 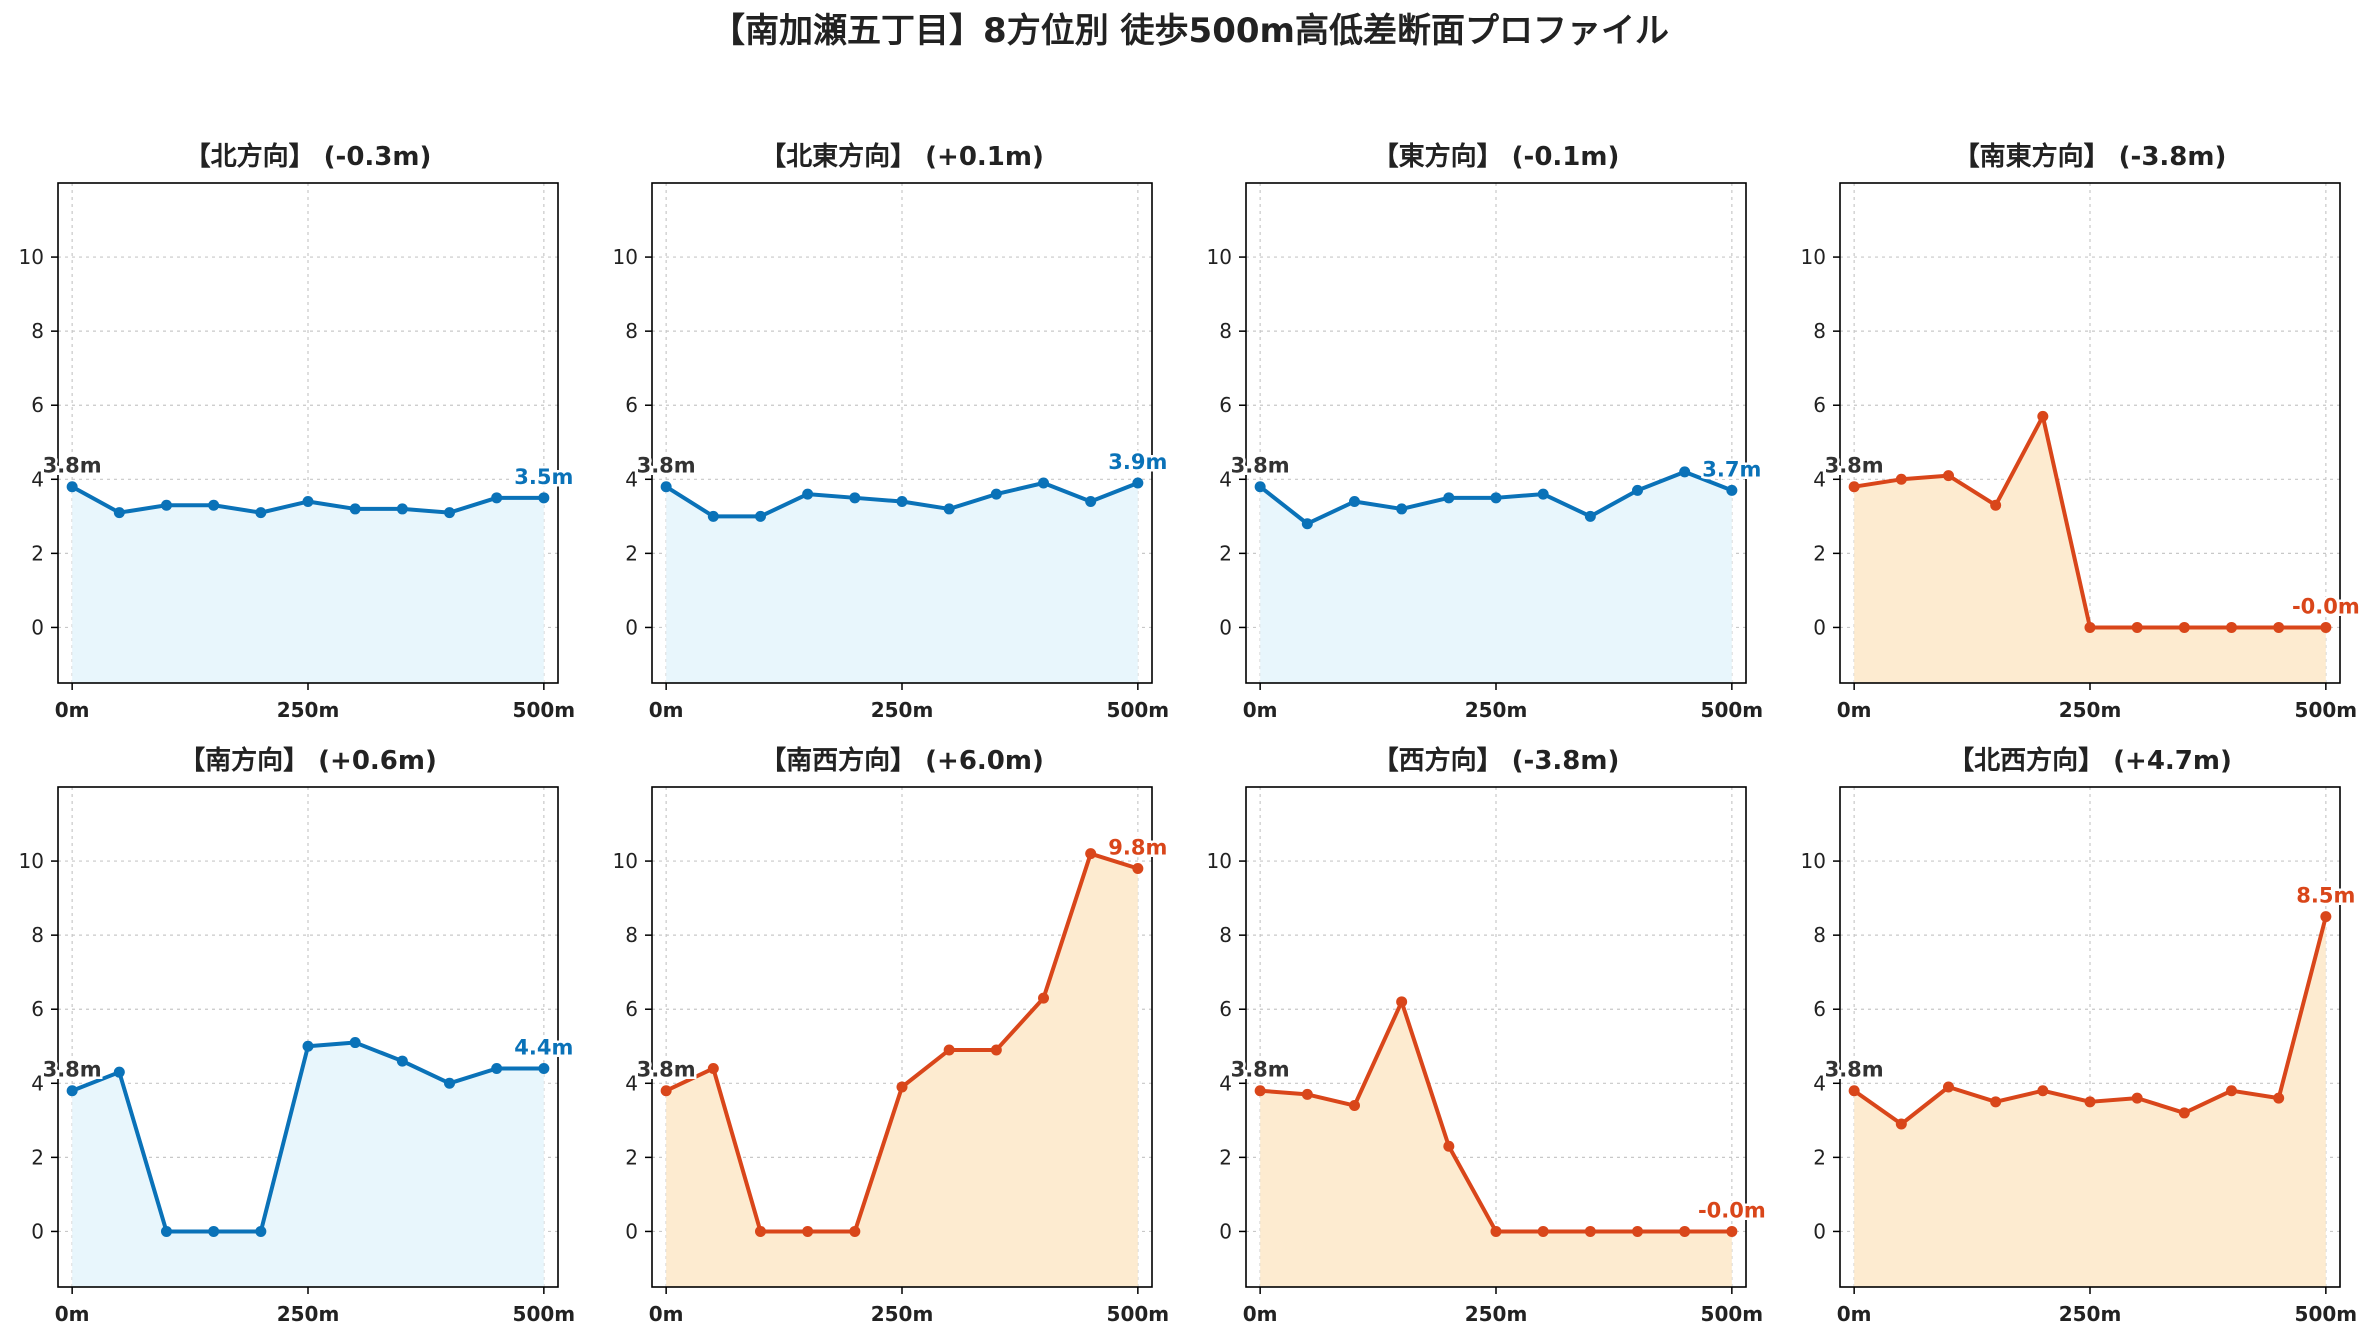 What do you see at coordinates (2325, 896) in the screenshot?
I see `end-value-label: 8.5m` at bounding box center [2325, 896].